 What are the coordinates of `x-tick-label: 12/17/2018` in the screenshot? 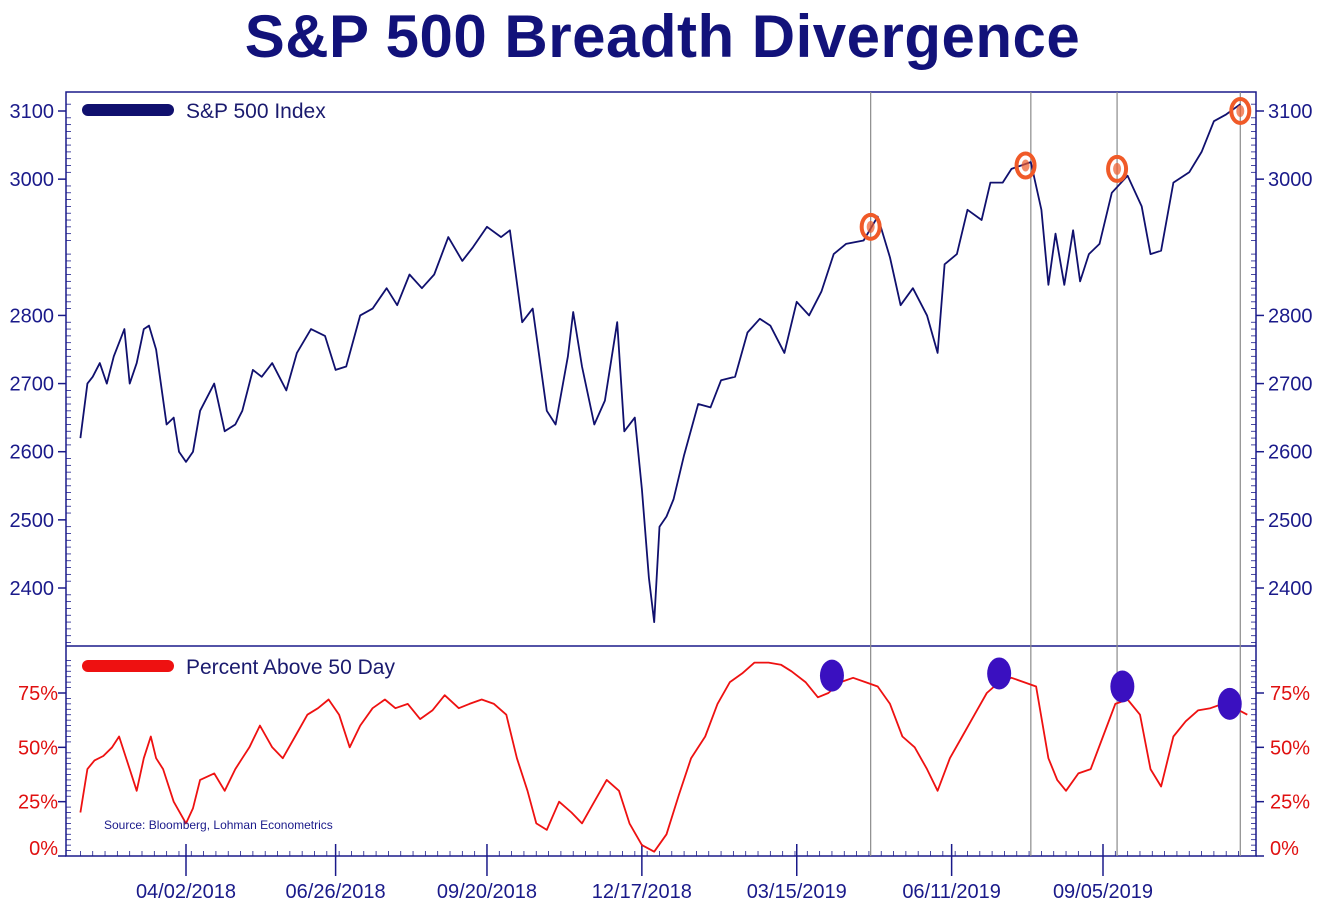 It's located at (642, 892).